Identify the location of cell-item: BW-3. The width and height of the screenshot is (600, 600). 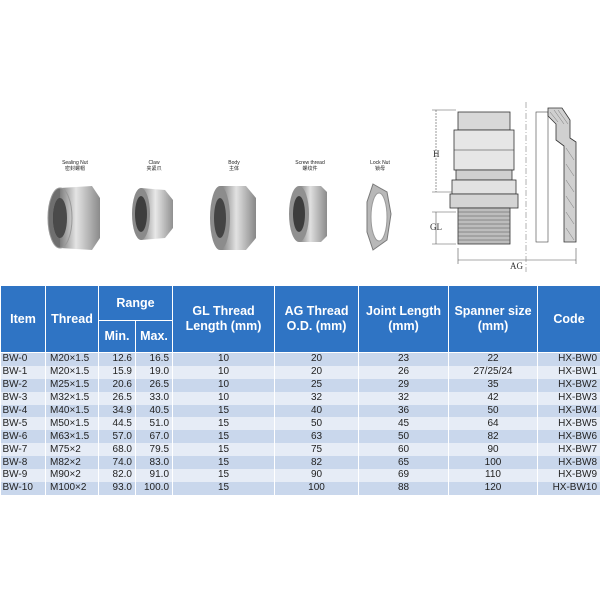
(23, 398).